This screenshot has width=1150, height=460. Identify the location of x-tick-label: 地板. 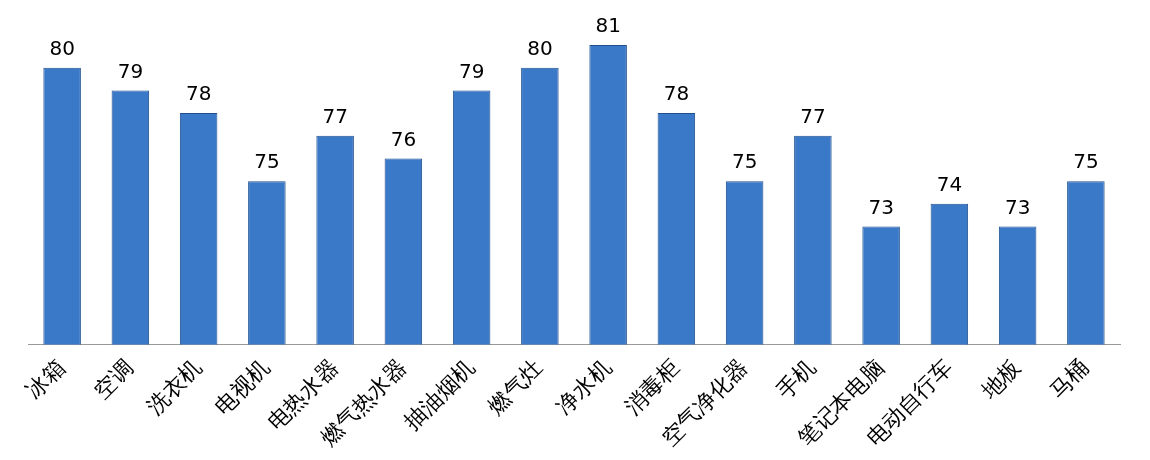
(1000, 379).